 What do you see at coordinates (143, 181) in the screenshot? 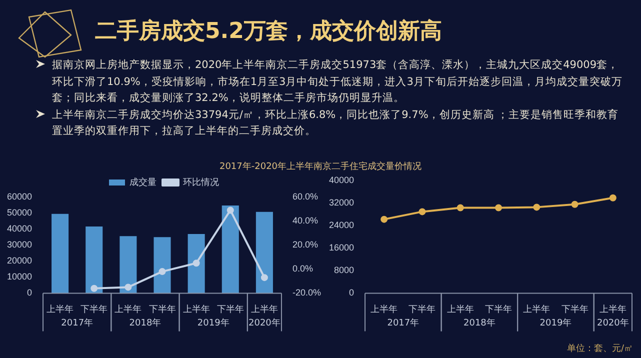
I see `legend-label: 成交量` at bounding box center [143, 181].